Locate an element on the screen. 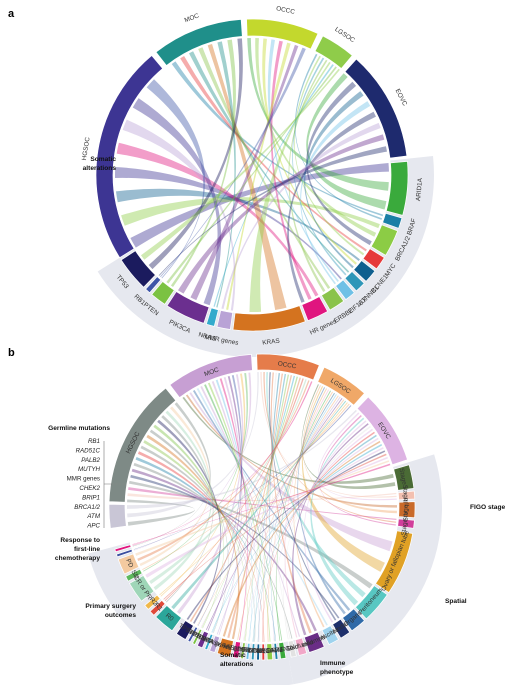 This screenshot has width=508, height=685. a-label-nras: NRAS is located at coordinates (207, 336).